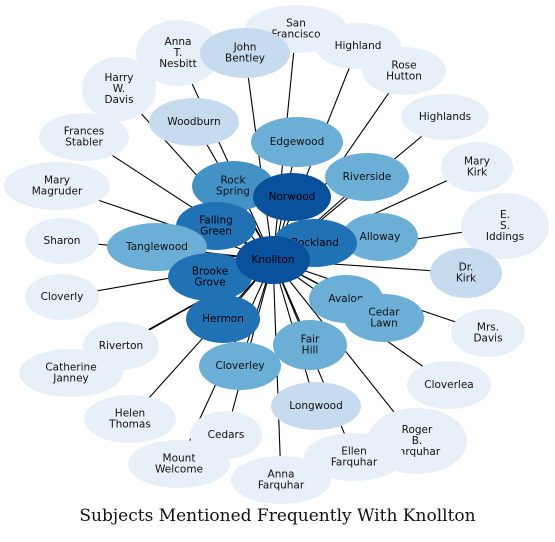  Describe the element at coordinates (216, 221) in the screenshot. I see `node-label-falling-green: Falling` at that location.